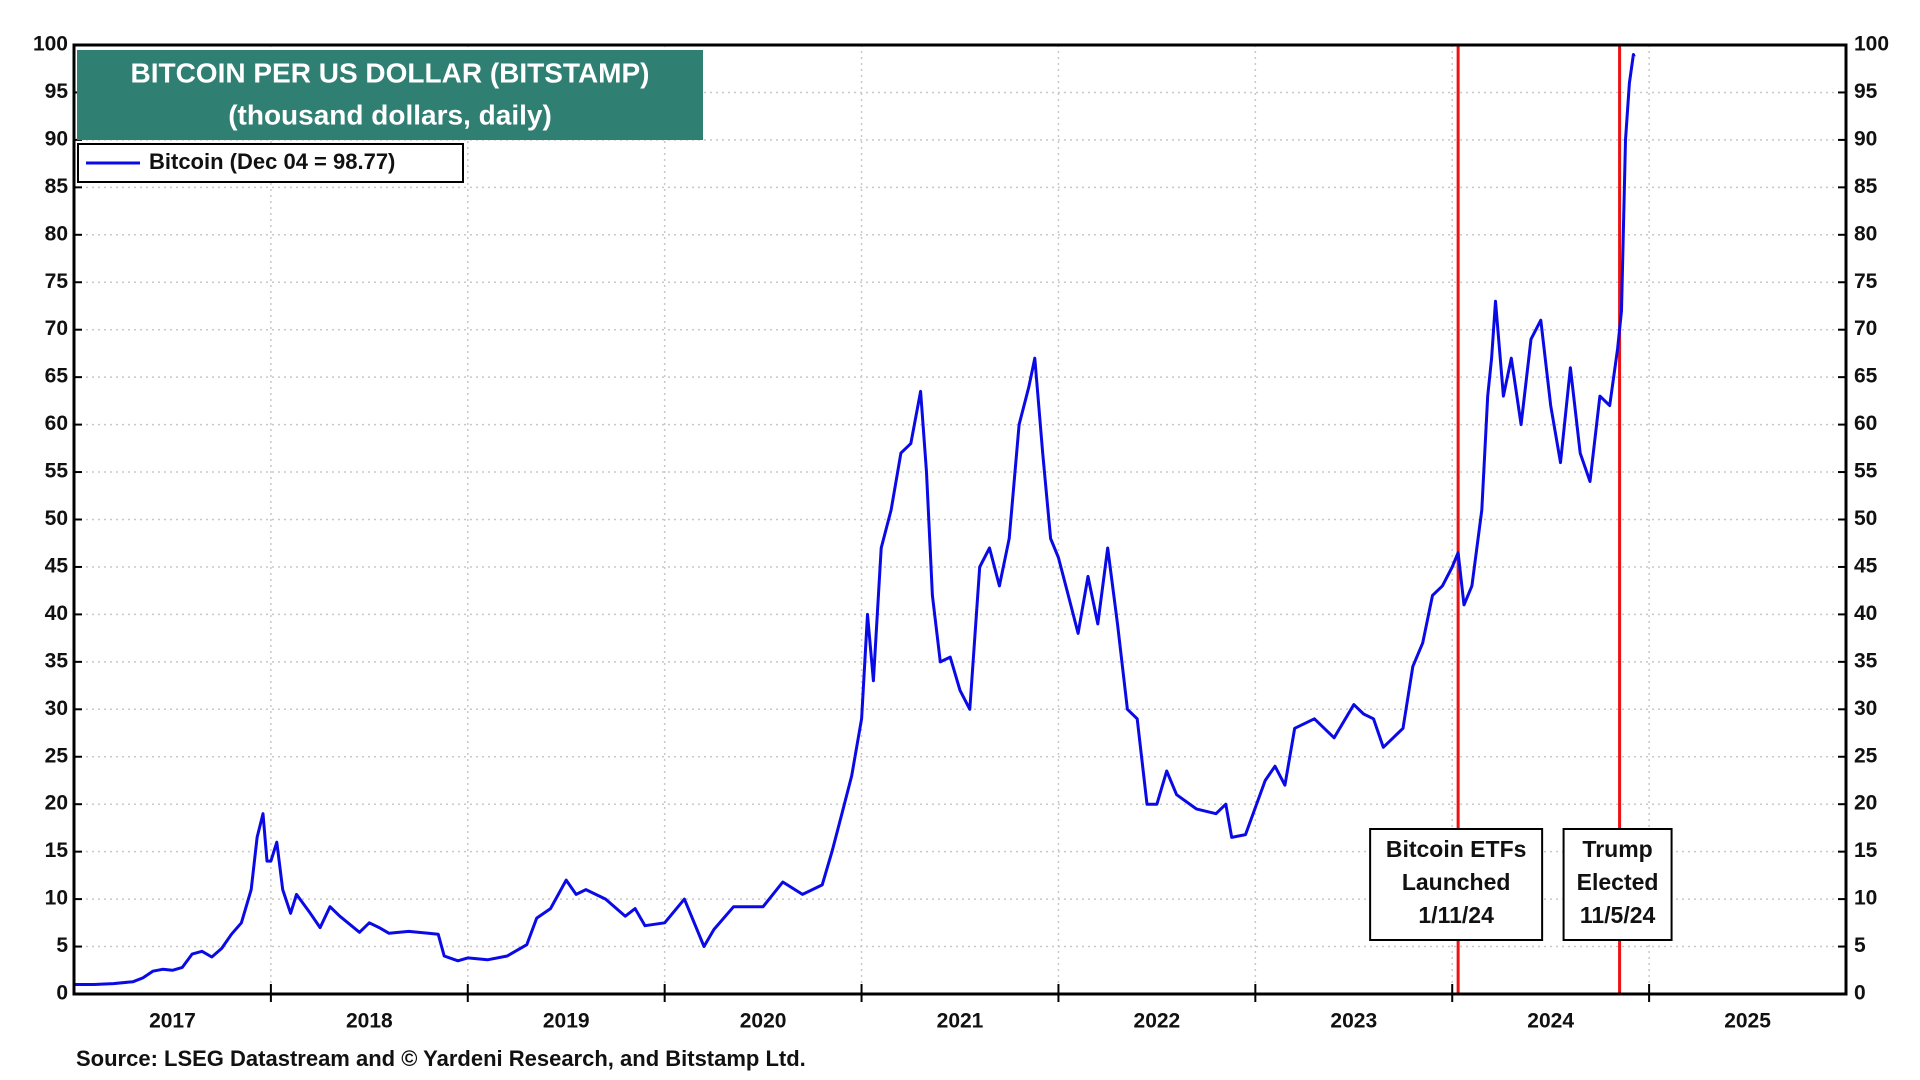  Describe the element at coordinates (62, 993) in the screenshot. I see `y-tick-label: 0` at that location.